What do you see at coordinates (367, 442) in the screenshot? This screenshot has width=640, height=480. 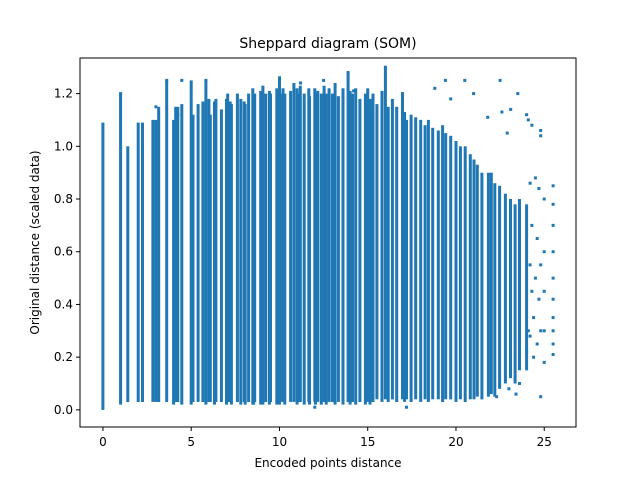 I see `x-tick-label-15: 15` at bounding box center [367, 442].